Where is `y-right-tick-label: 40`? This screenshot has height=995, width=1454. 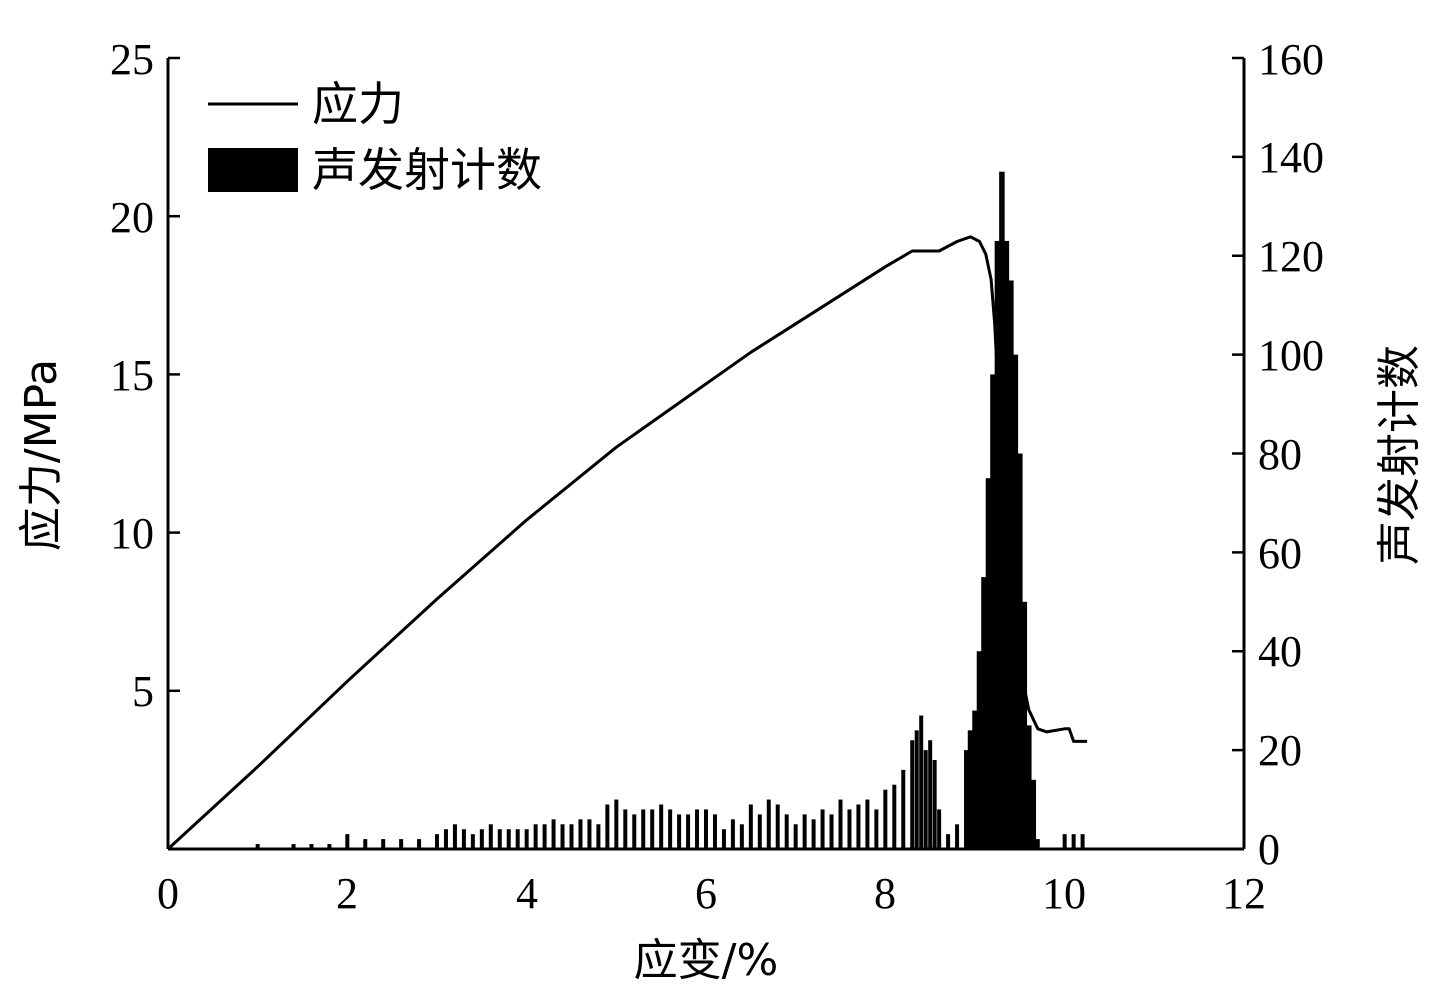 y-right-tick-label: 40 is located at coordinates (1280, 651).